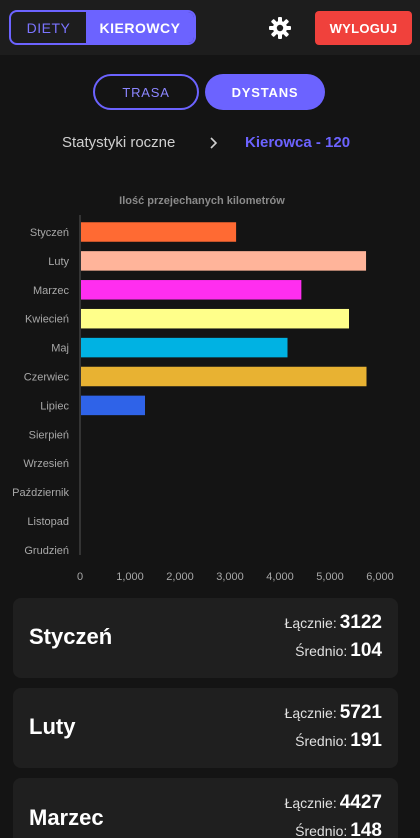 This screenshot has width=420, height=838. Describe the element at coordinates (333, 640) in the screenshot. I see `month-stats: Łącznie: 3122 Średnio: 104` at that location.